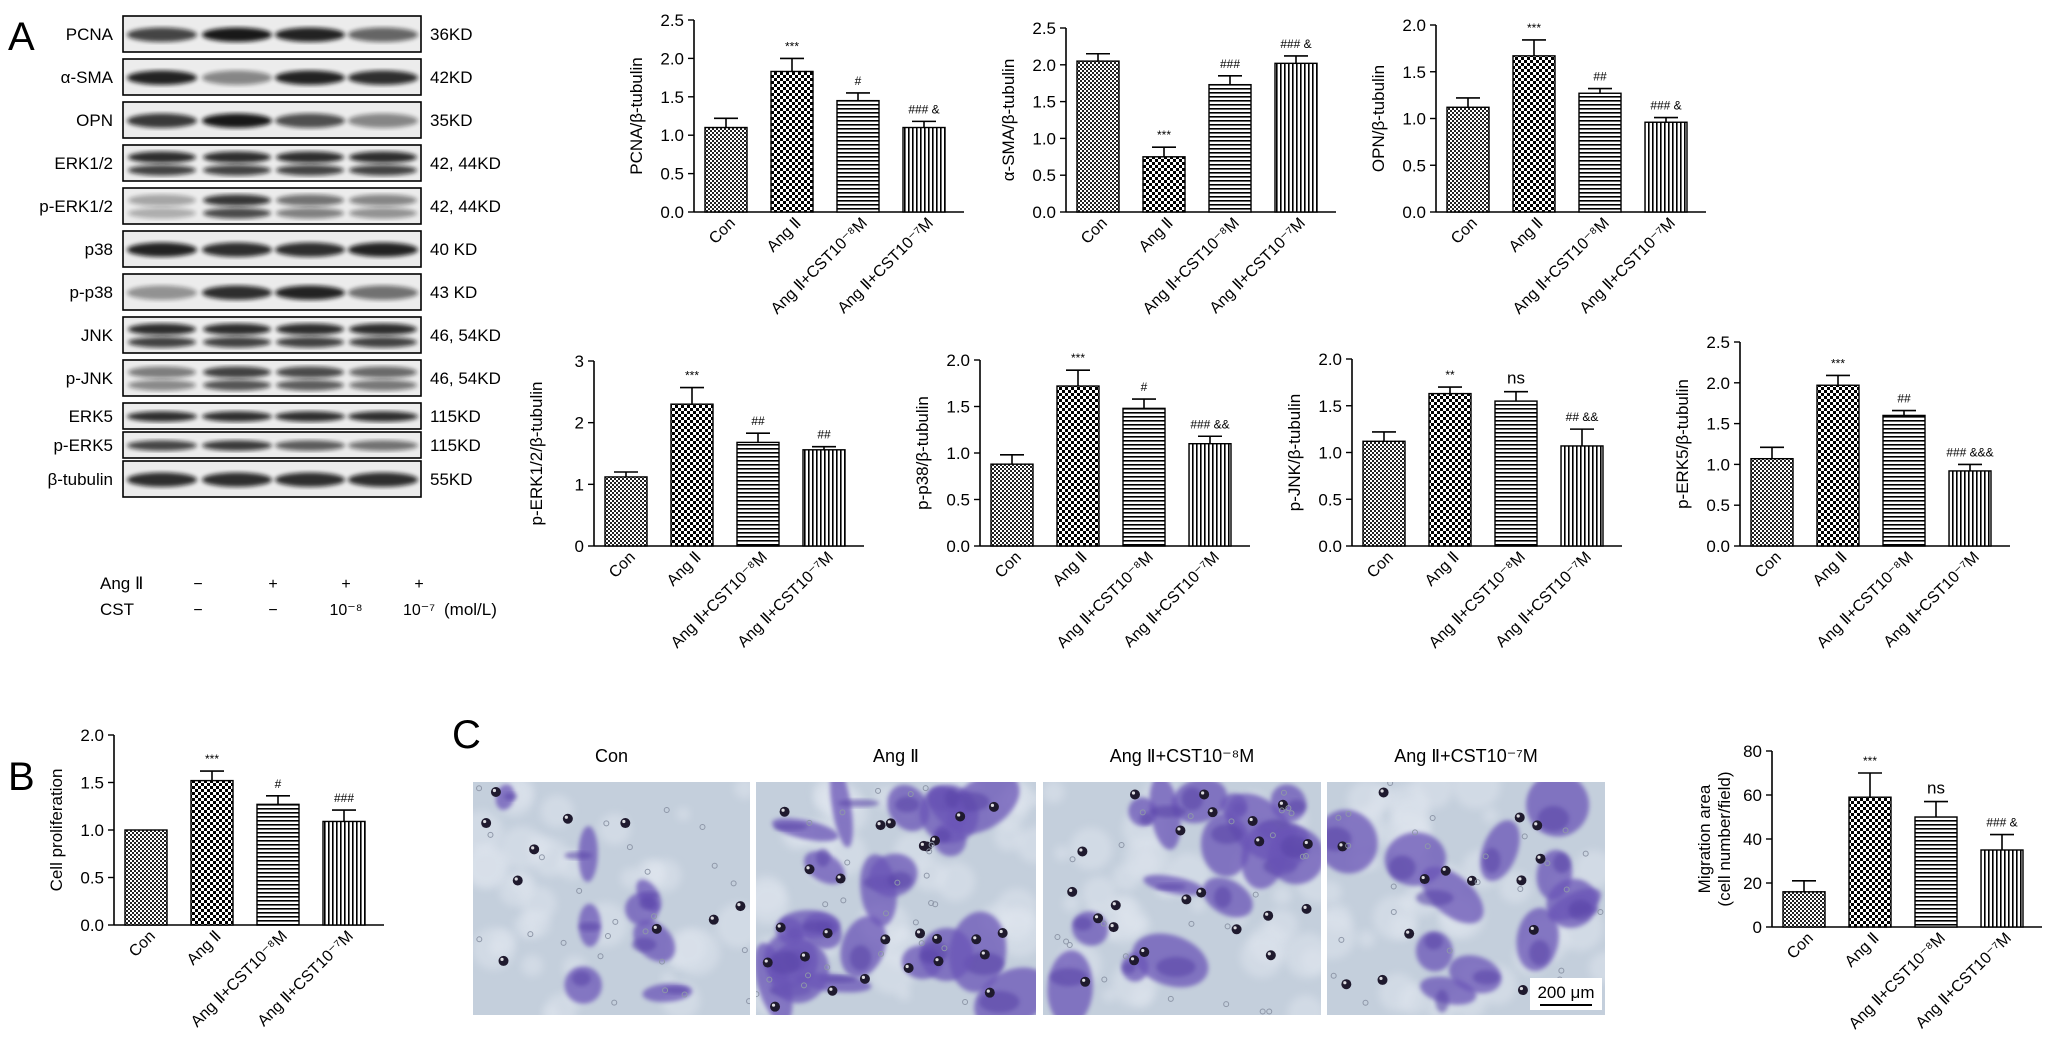 The height and width of the screenshot is (1059, 2064). I want to click on blot-protein-label: β-tubulin, so click(80, 479).